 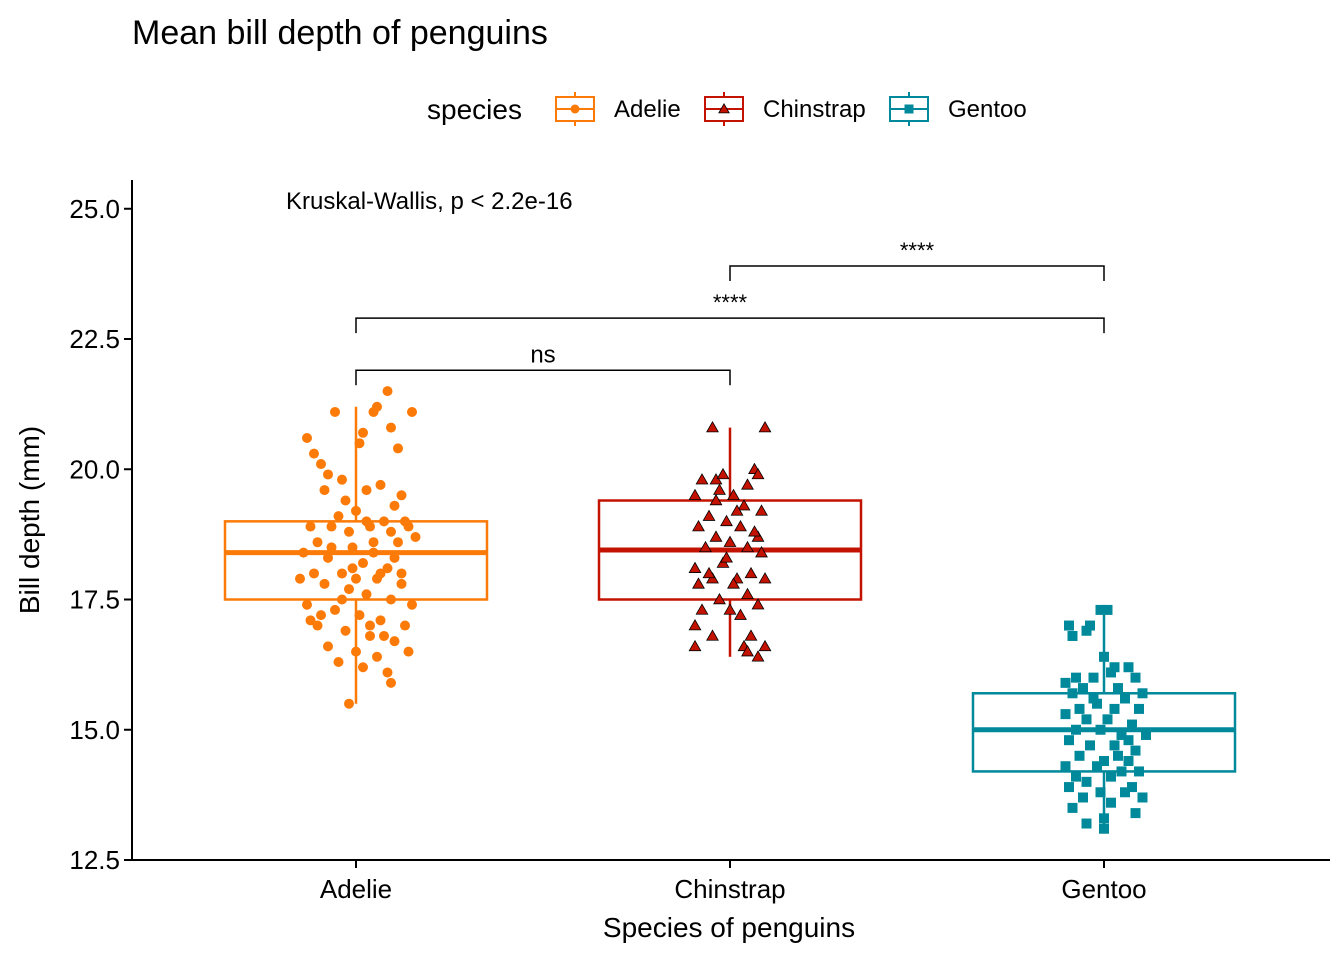 I want to click on legend-item-adelie: Adelie, so click(x=618, y=109).